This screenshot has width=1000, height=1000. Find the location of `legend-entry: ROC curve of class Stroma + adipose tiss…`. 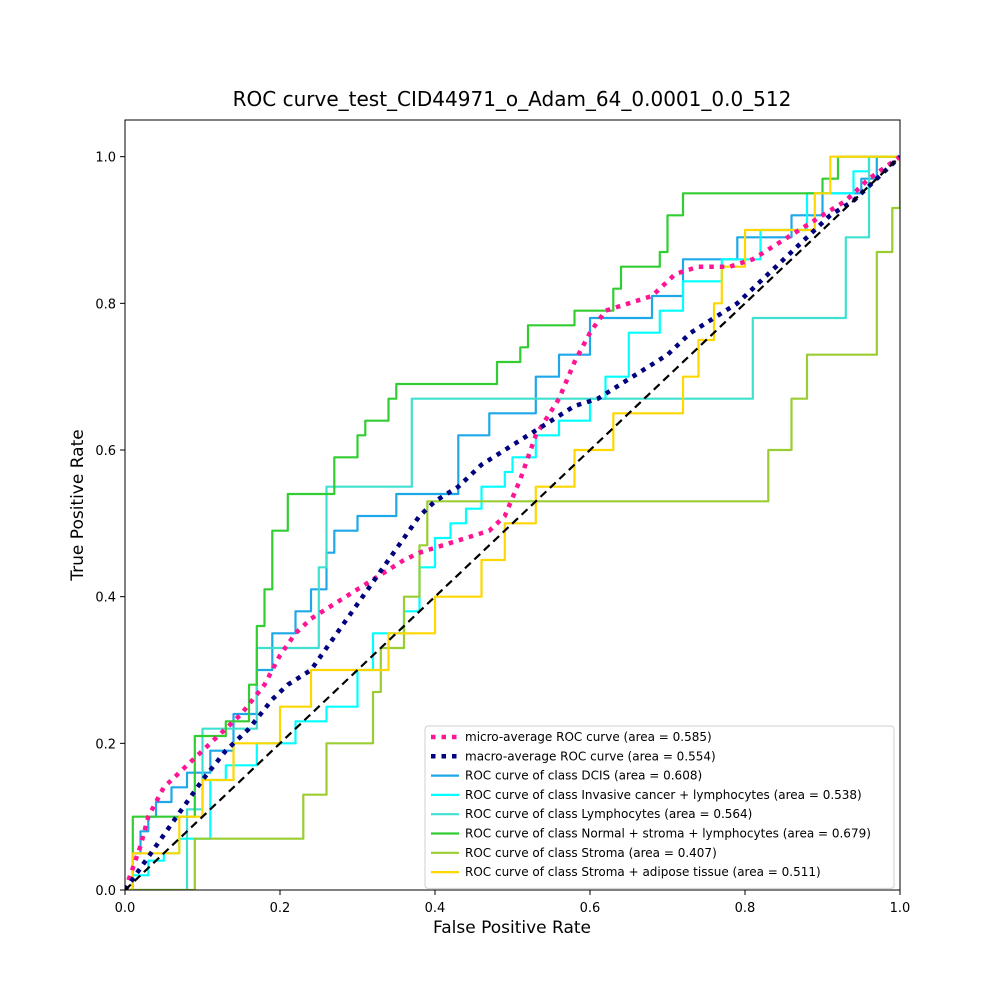

legend-entry: ROC curve of class Stroma + adipose tiss… is located at coordinates (643, 872).